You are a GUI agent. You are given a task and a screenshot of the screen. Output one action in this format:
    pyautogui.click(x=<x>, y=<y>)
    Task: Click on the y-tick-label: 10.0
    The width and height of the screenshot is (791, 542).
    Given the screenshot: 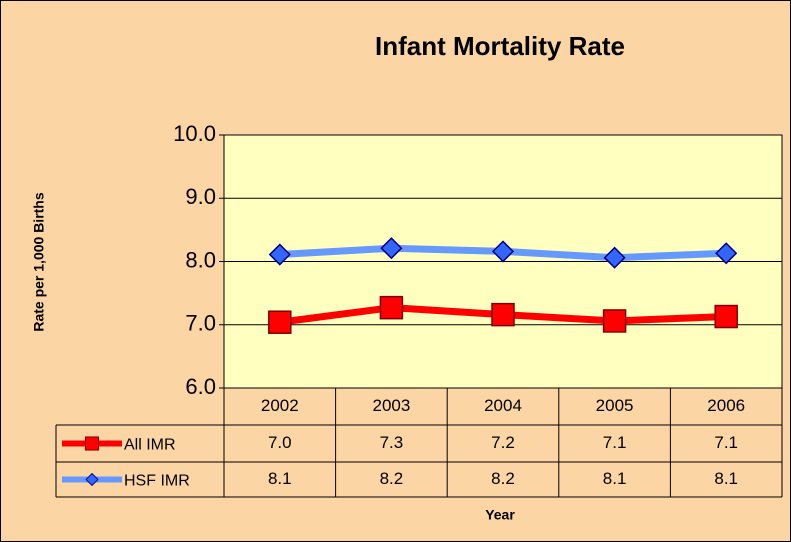 What is the action you would take?
    pyautogui.click(x=194, y=133)
    